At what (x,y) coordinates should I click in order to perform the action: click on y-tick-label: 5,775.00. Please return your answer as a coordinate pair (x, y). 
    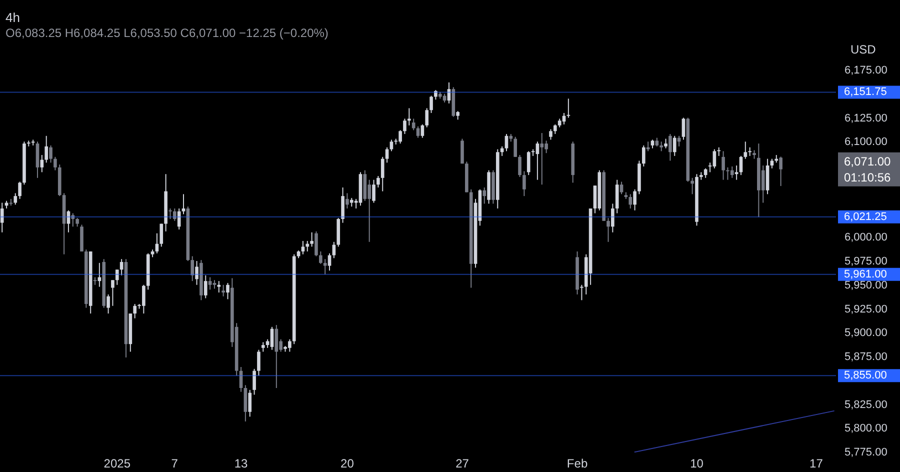
    Looking at the image, I should click on (866, 452).